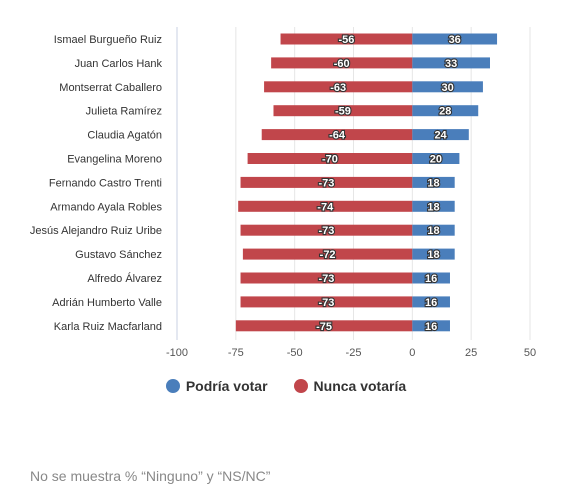  What do you see at coordinates (471, 353) in the screenshot?
I see `x-tick-label-5: 25` at bounding box center [471, 353].